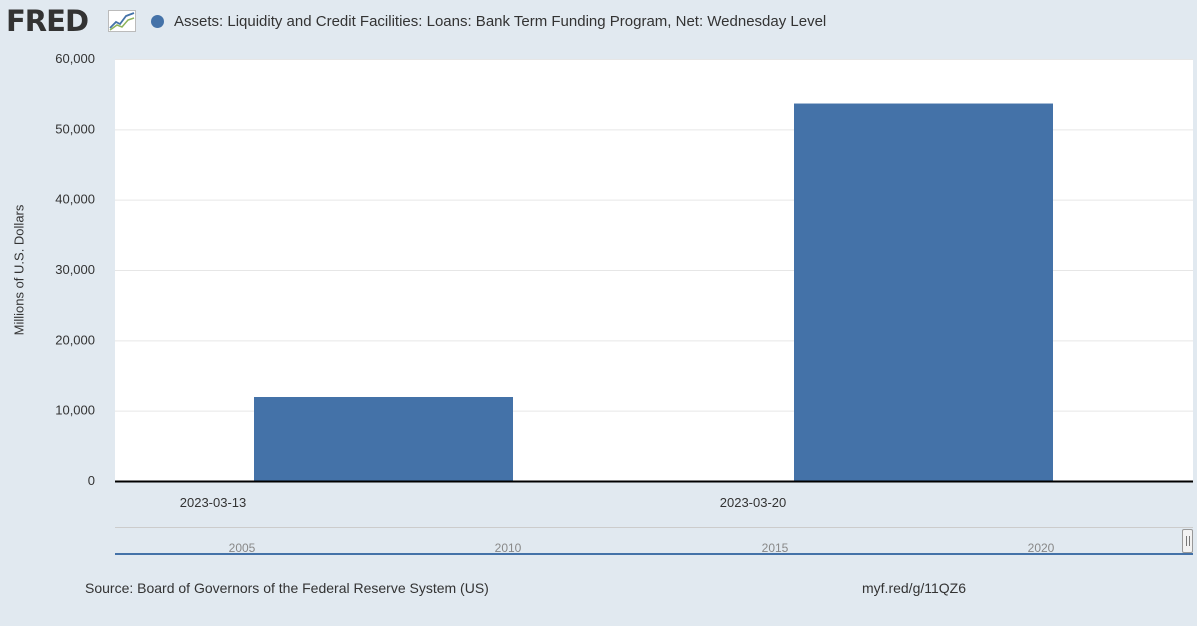 This screenshot has width=1197, height=626. I want to click on x-tick-label: 2023-03-20, so click(753, 502).